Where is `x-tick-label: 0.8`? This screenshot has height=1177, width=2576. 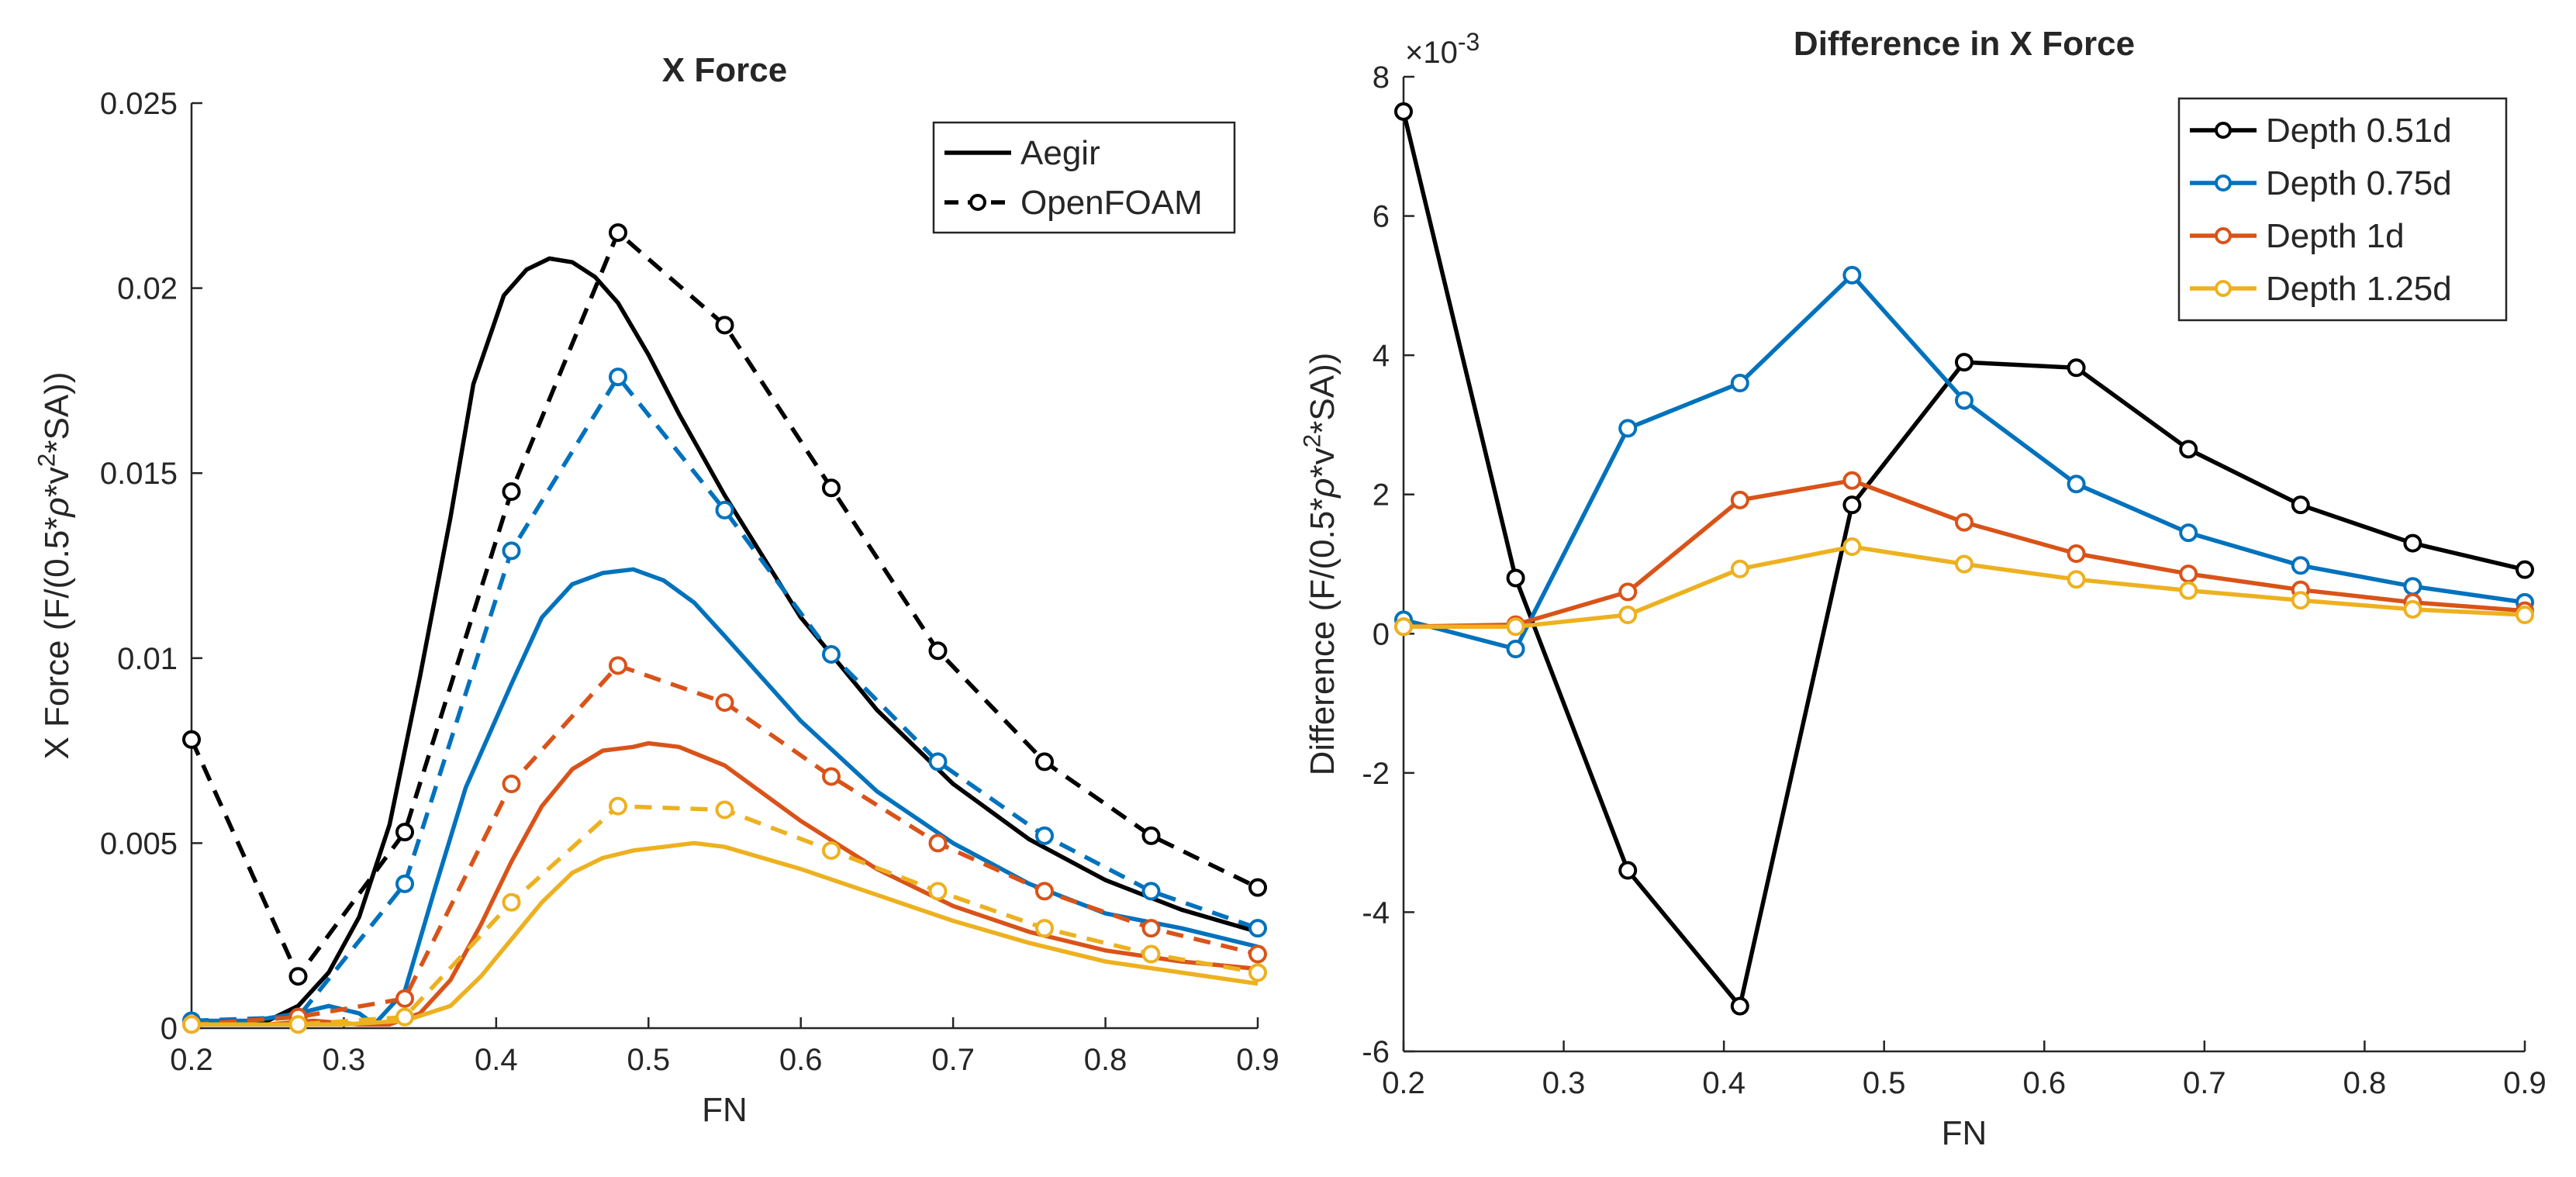
x-tick-label: 0.8 is located at coordinates (2365, 1083).